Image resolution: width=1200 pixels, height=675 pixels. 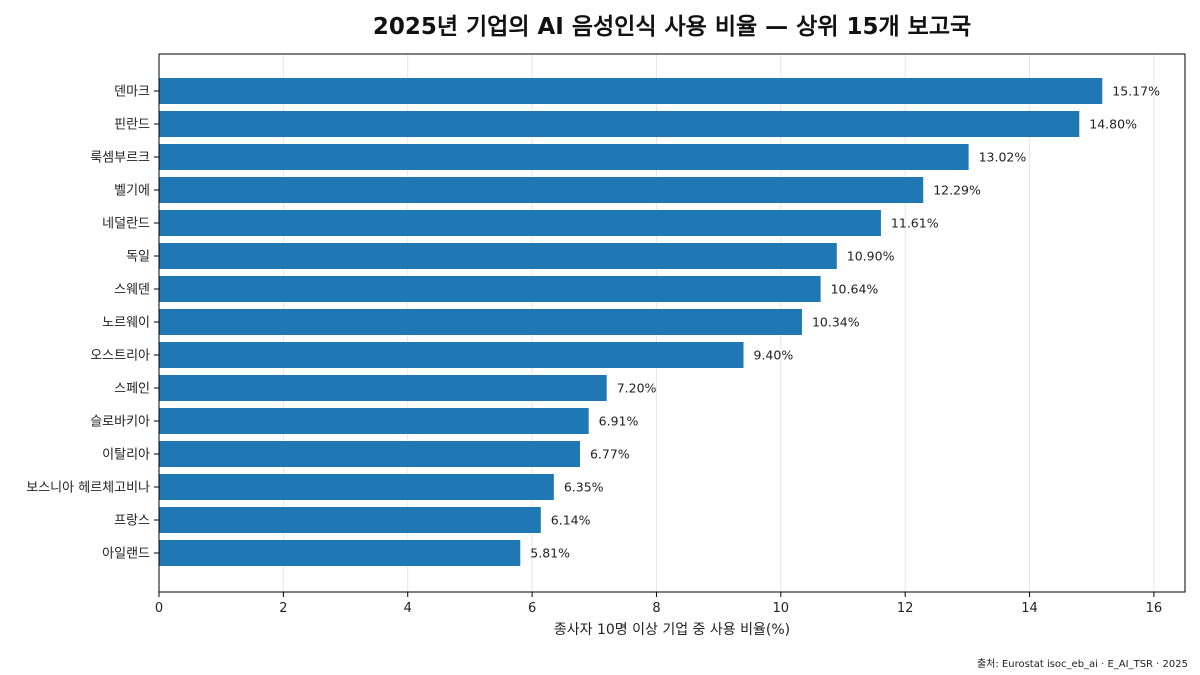 What do you see at coordinates (1113, 124) in the screenshot?
I see `value-label: 14.80%` at bounding box center [1113, 124].